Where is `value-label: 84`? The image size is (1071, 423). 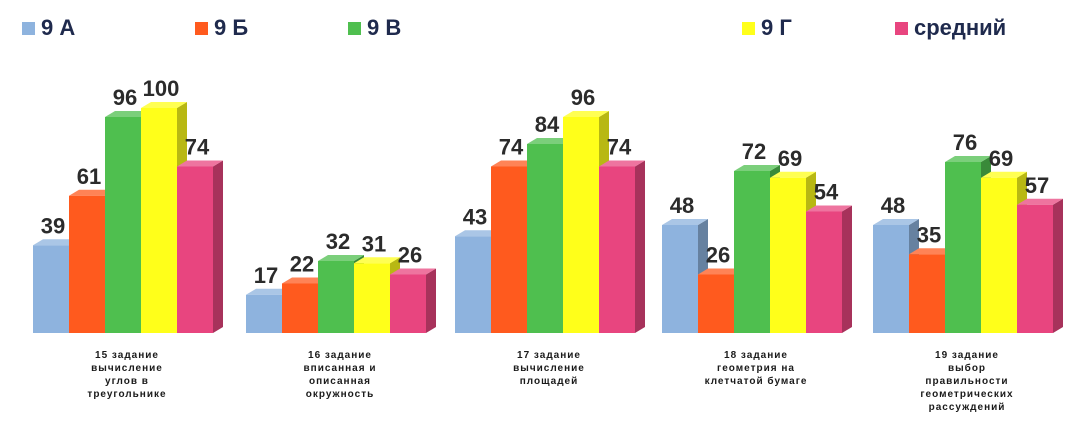 value-label: 84 is located at coordinates (547, 124).